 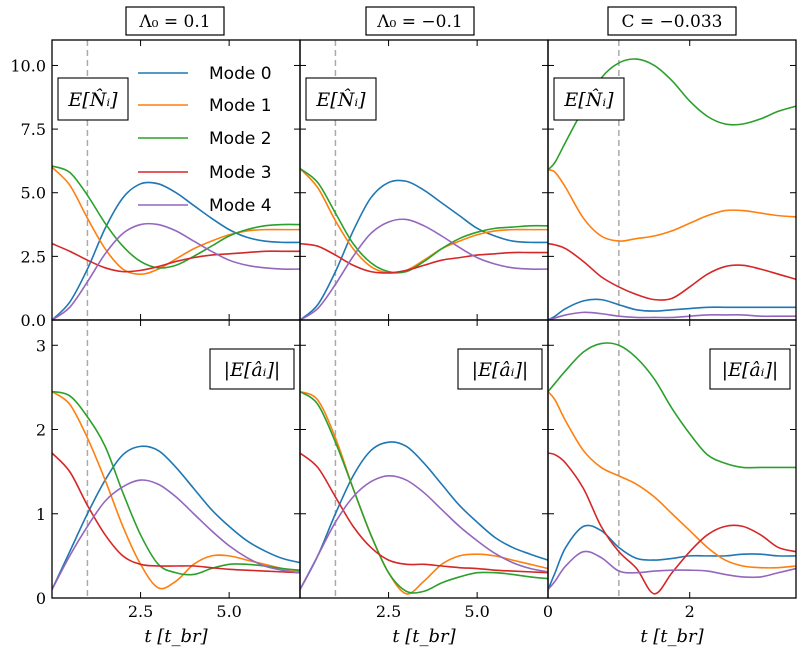 I want to click on panel-r0-c1: E[N̂ᵢ], so click(x=424, y=180).